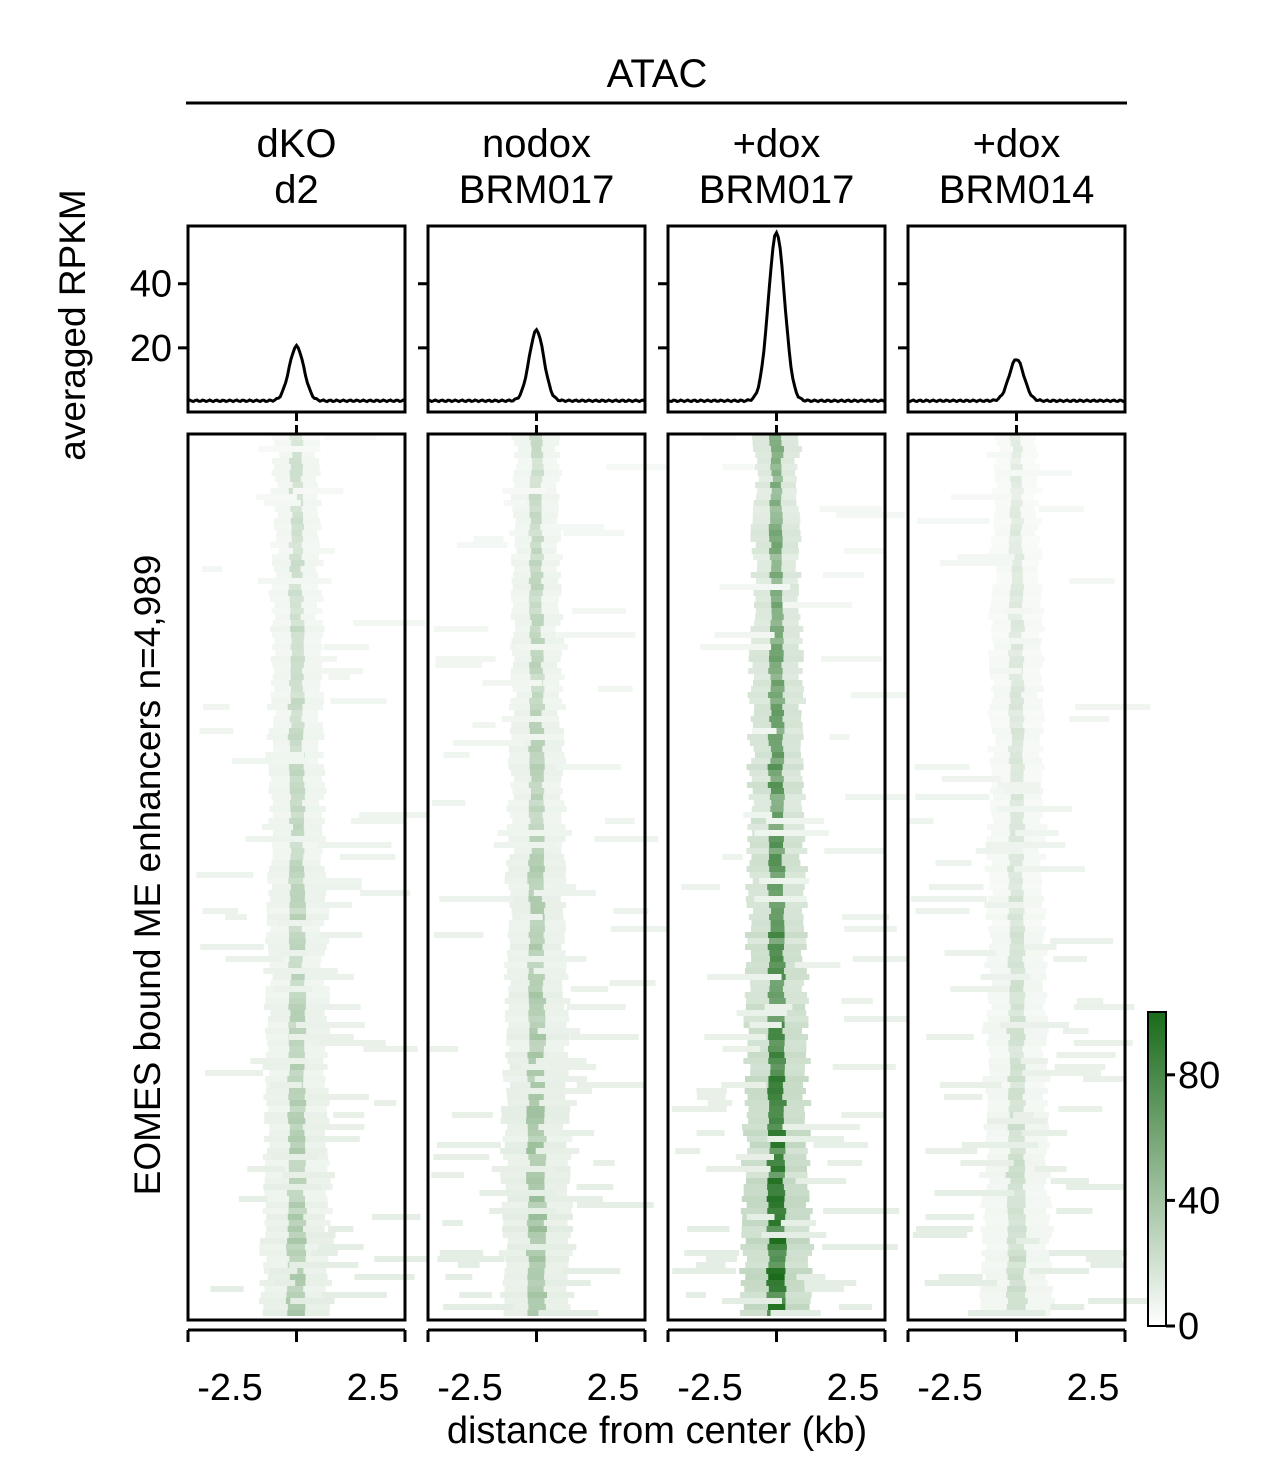  Describe the element at coordinates (798, 877) in the screenshot. I see `heatmap` at that location.